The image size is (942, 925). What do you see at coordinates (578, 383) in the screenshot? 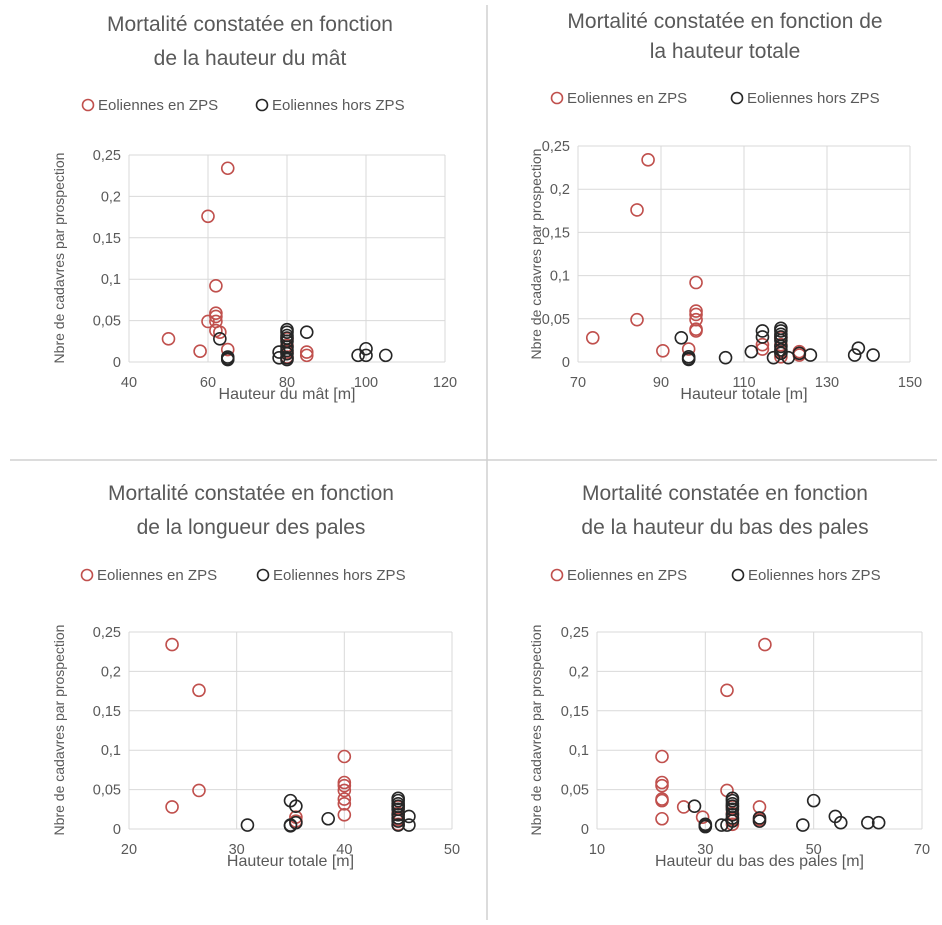
I see `x-tick-label: 70` at bounding box center [578, 383].